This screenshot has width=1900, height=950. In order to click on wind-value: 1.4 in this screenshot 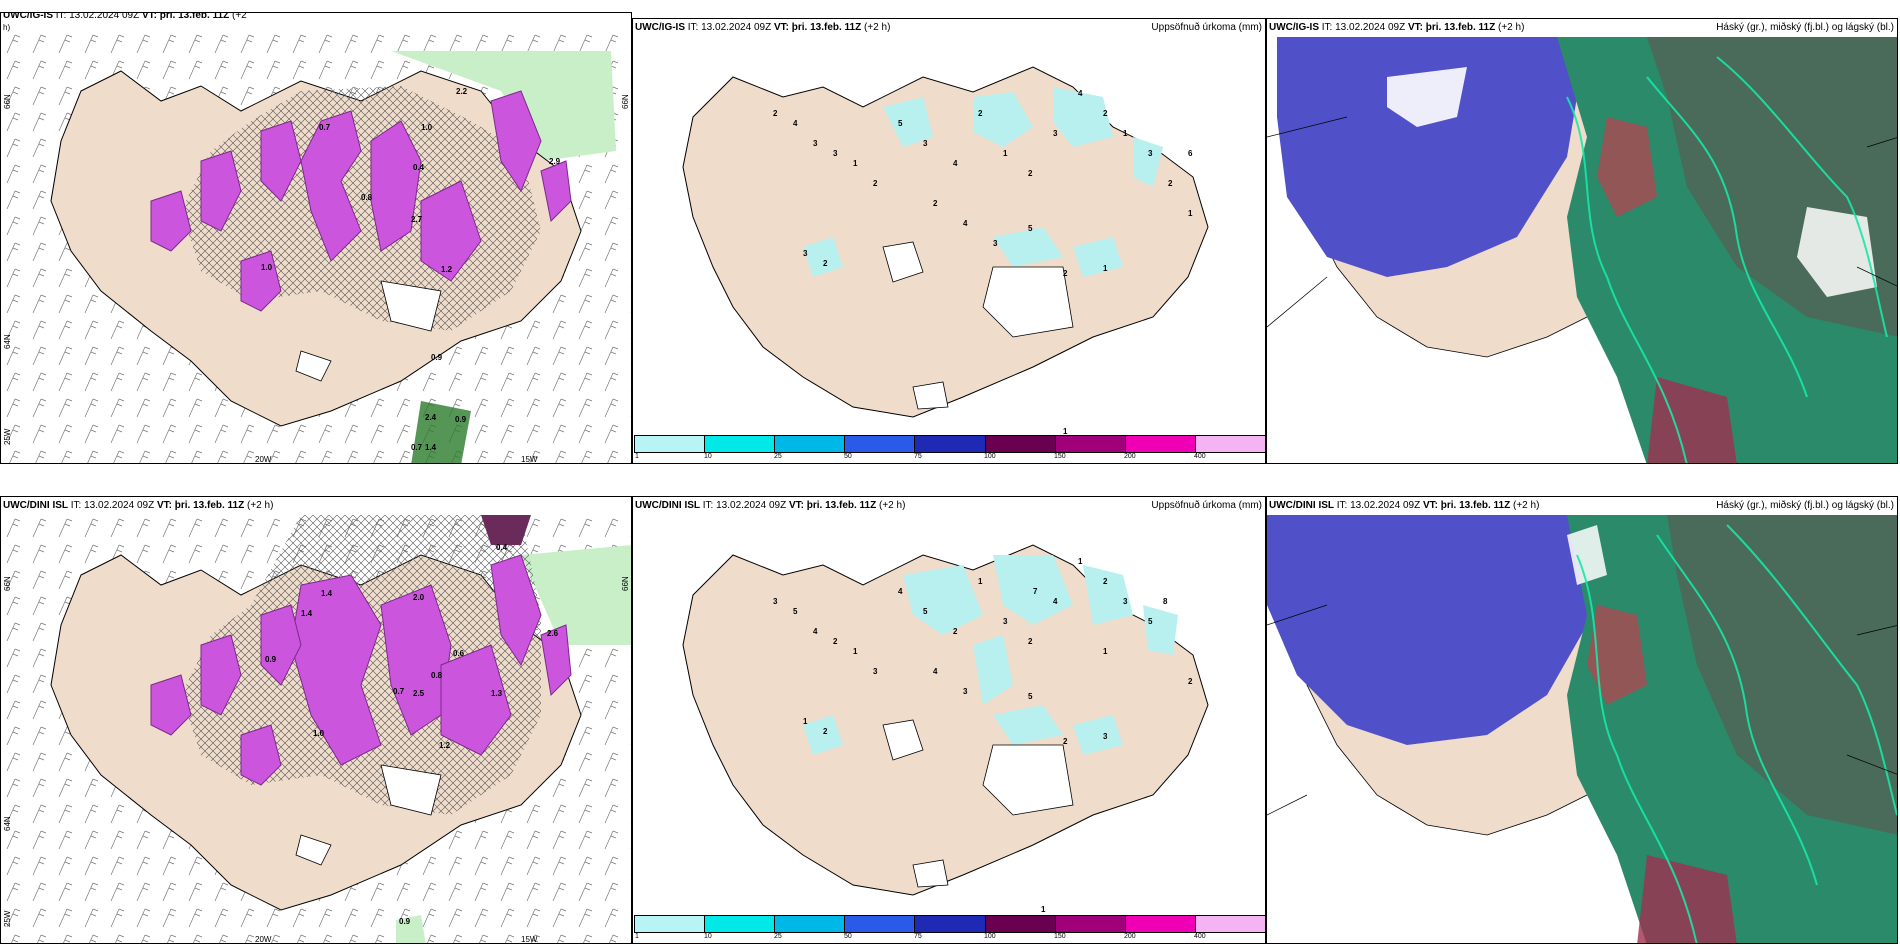, I will do `click(327, 593)`.